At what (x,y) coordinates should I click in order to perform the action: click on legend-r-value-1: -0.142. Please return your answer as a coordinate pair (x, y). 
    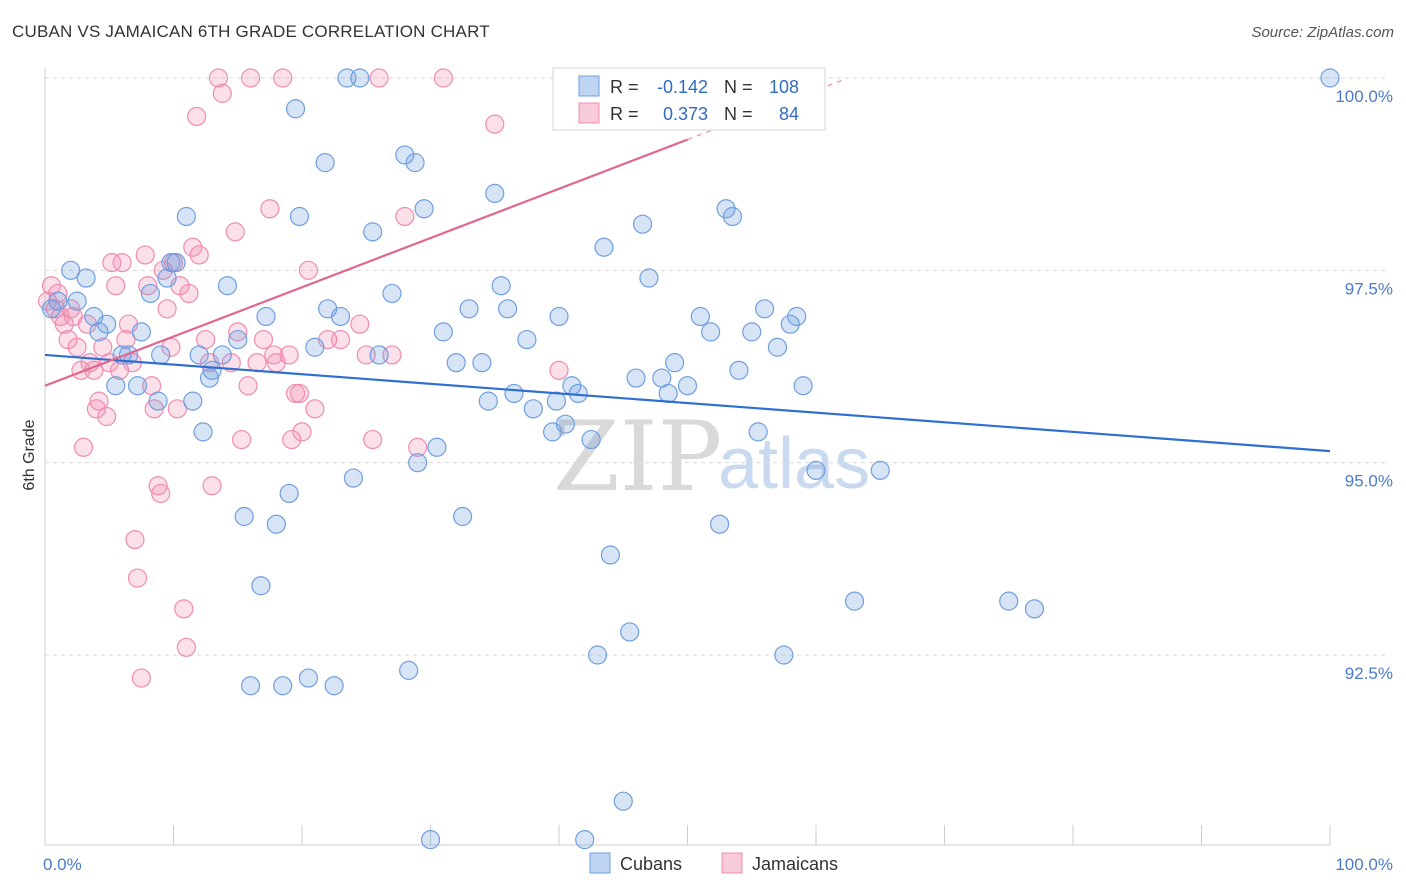
    Looking at the image, I should click on (682, 87).